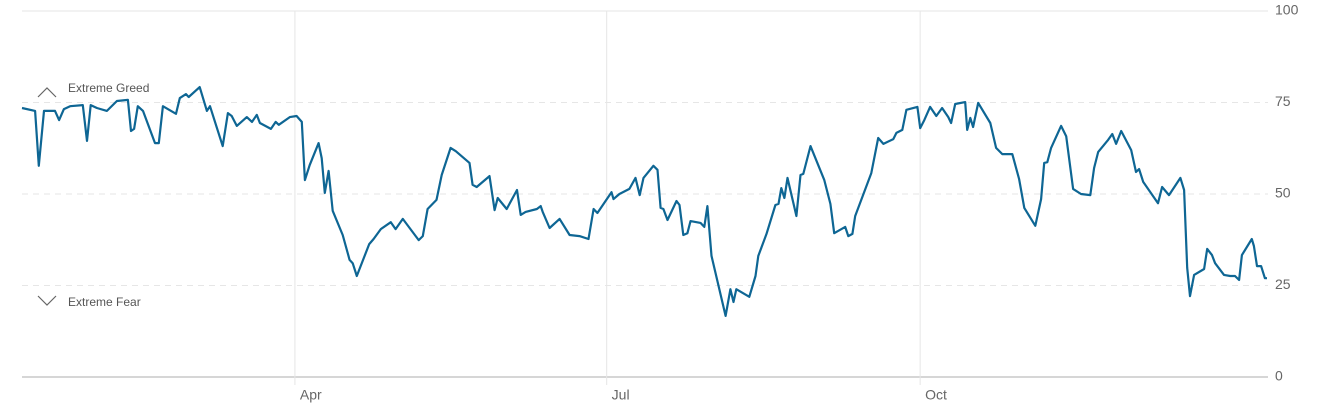 This screenshot has width=1317, height=412. Describe the element at coordinates (108, 88) in the screenshot. I see `annotation: Extreme Greed` at that location.